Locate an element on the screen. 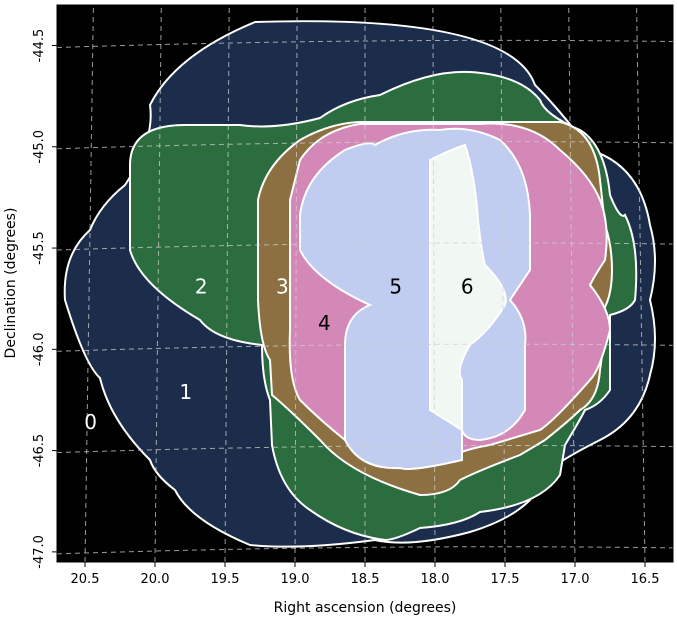  y-tick-label-1: -45.0 is located at coordinates (39, 147).